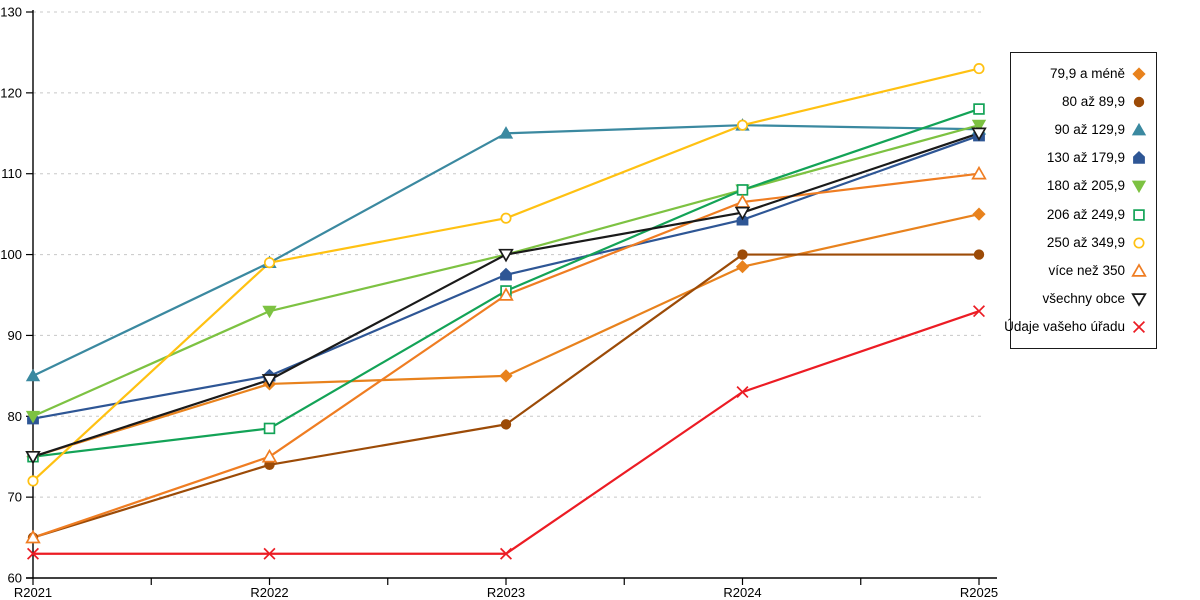 The height and width of the screenshot is (600, 1200). I want to click on x-tick-label: R2021, so click(33, 592).